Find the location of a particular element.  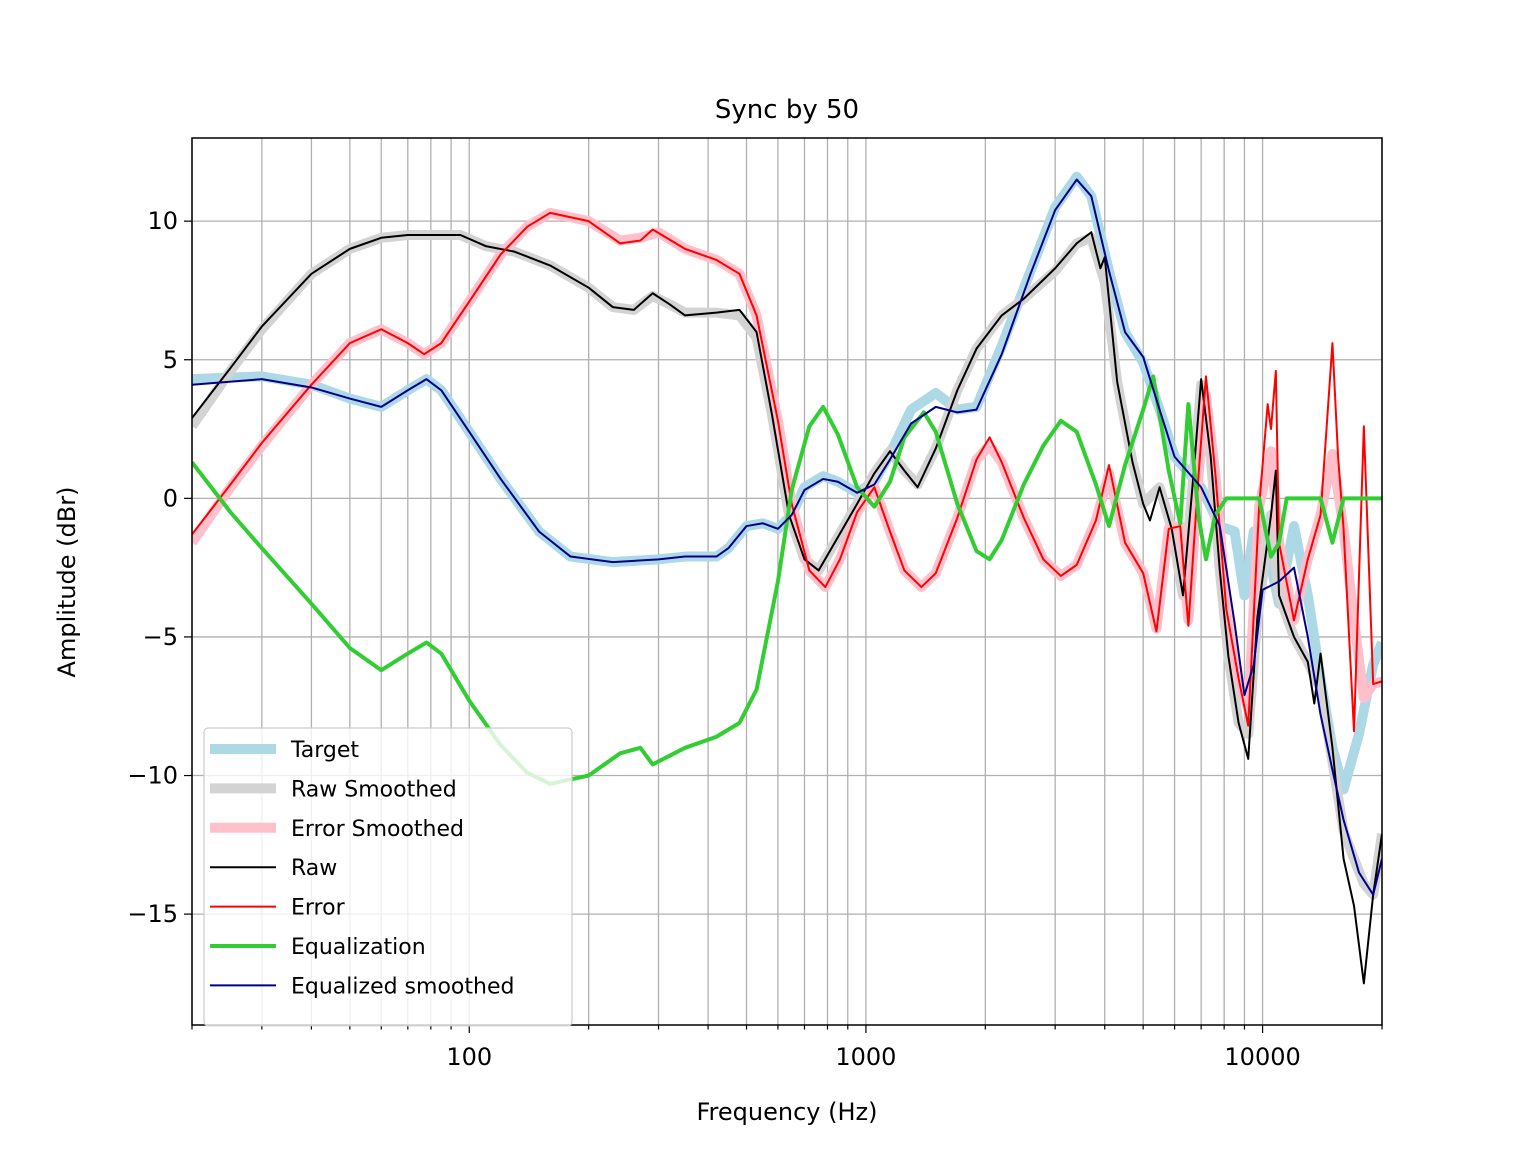

legend-label-error-smoothed: Error Smoothed is located at coordinates (377, 829).